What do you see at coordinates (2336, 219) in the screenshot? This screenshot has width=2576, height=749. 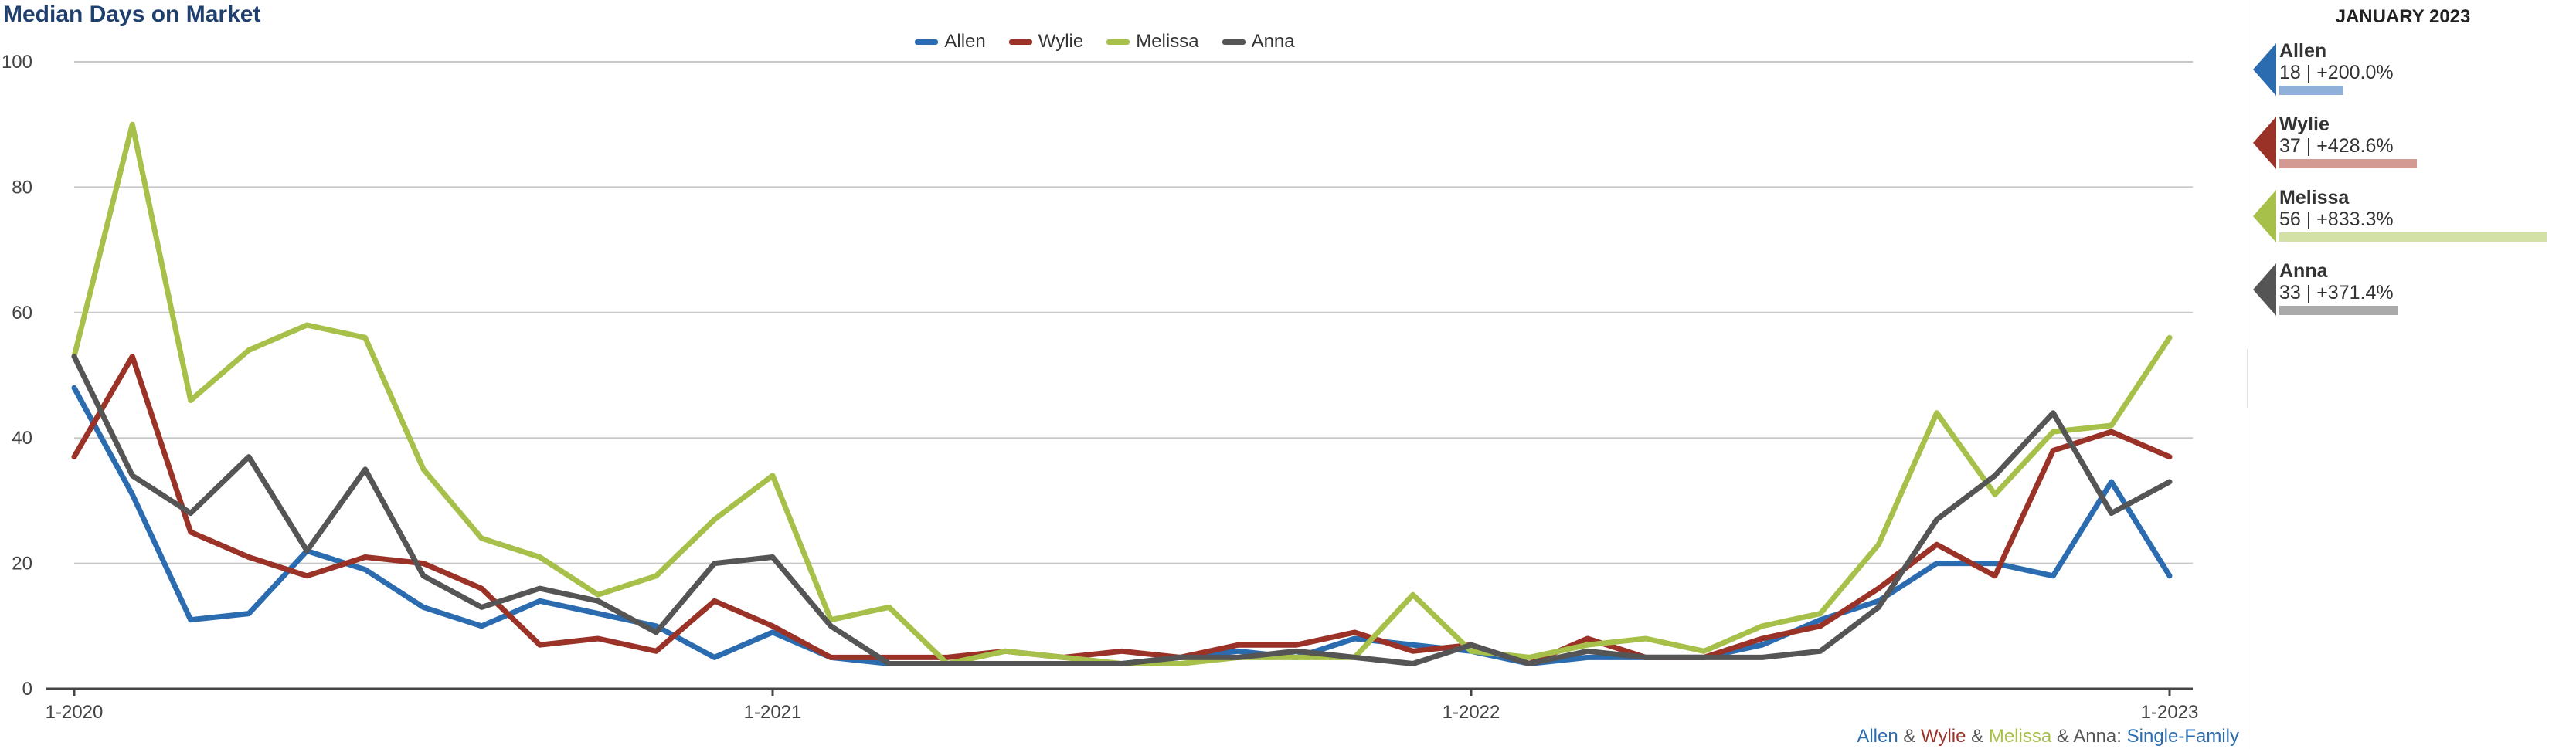 I see `panel-item-stat: 56 | +833.3%` at bounding box center [2336, 219].